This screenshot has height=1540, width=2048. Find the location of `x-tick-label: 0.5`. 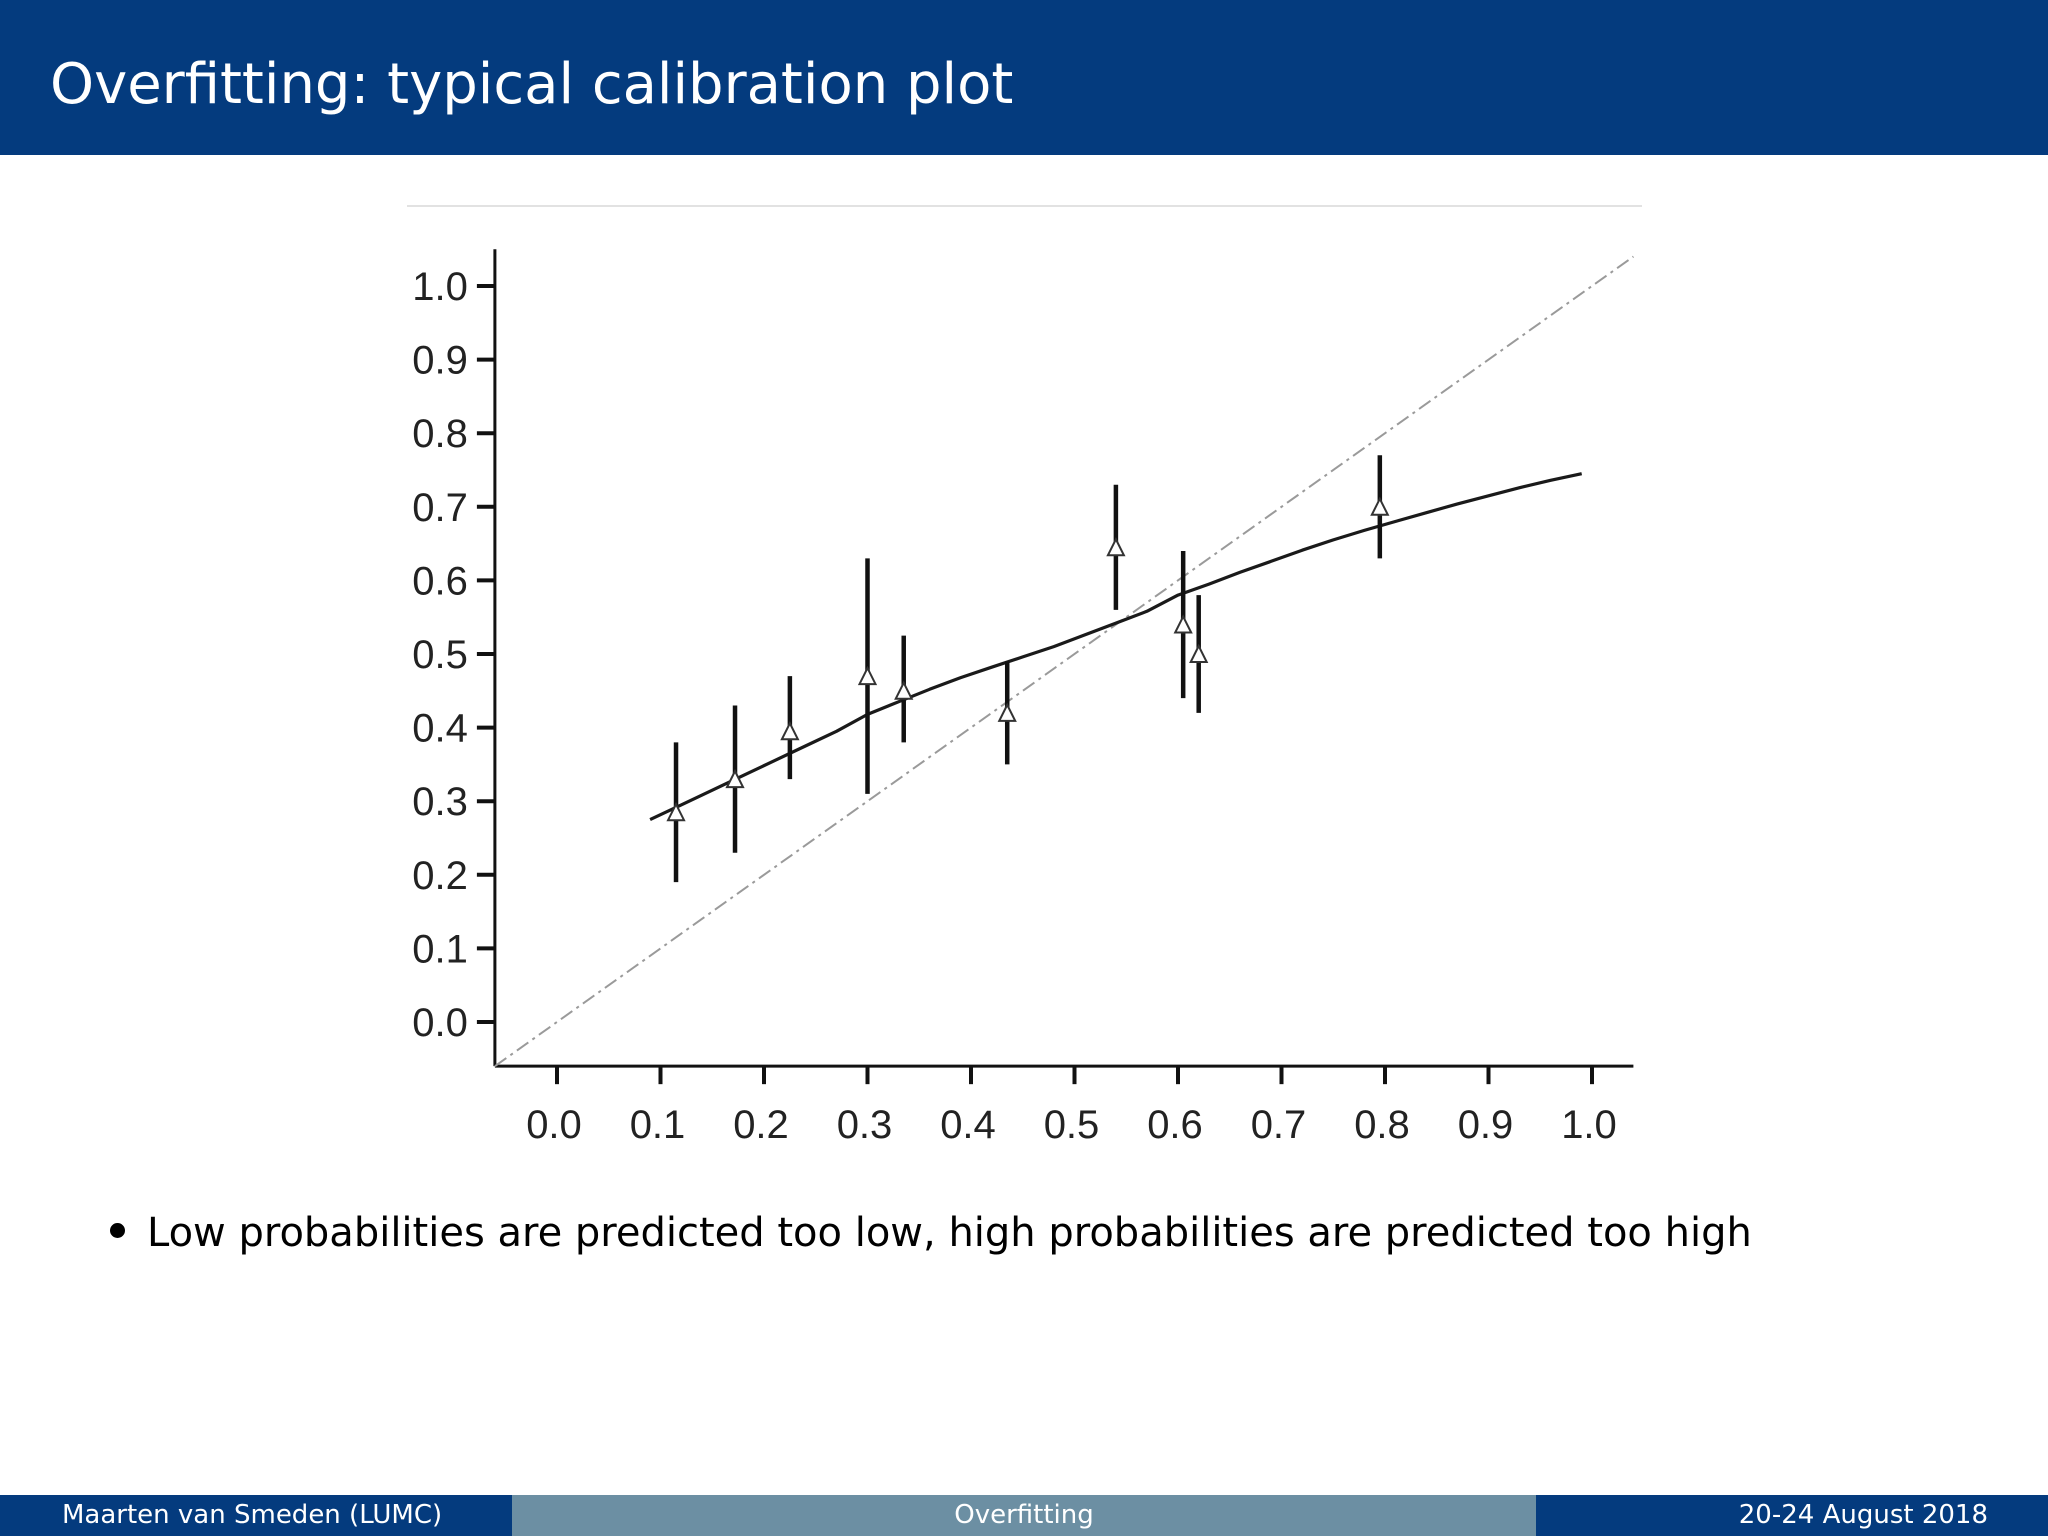

x-tick-label: 0.5 is located at coordinates (1072, 1125).